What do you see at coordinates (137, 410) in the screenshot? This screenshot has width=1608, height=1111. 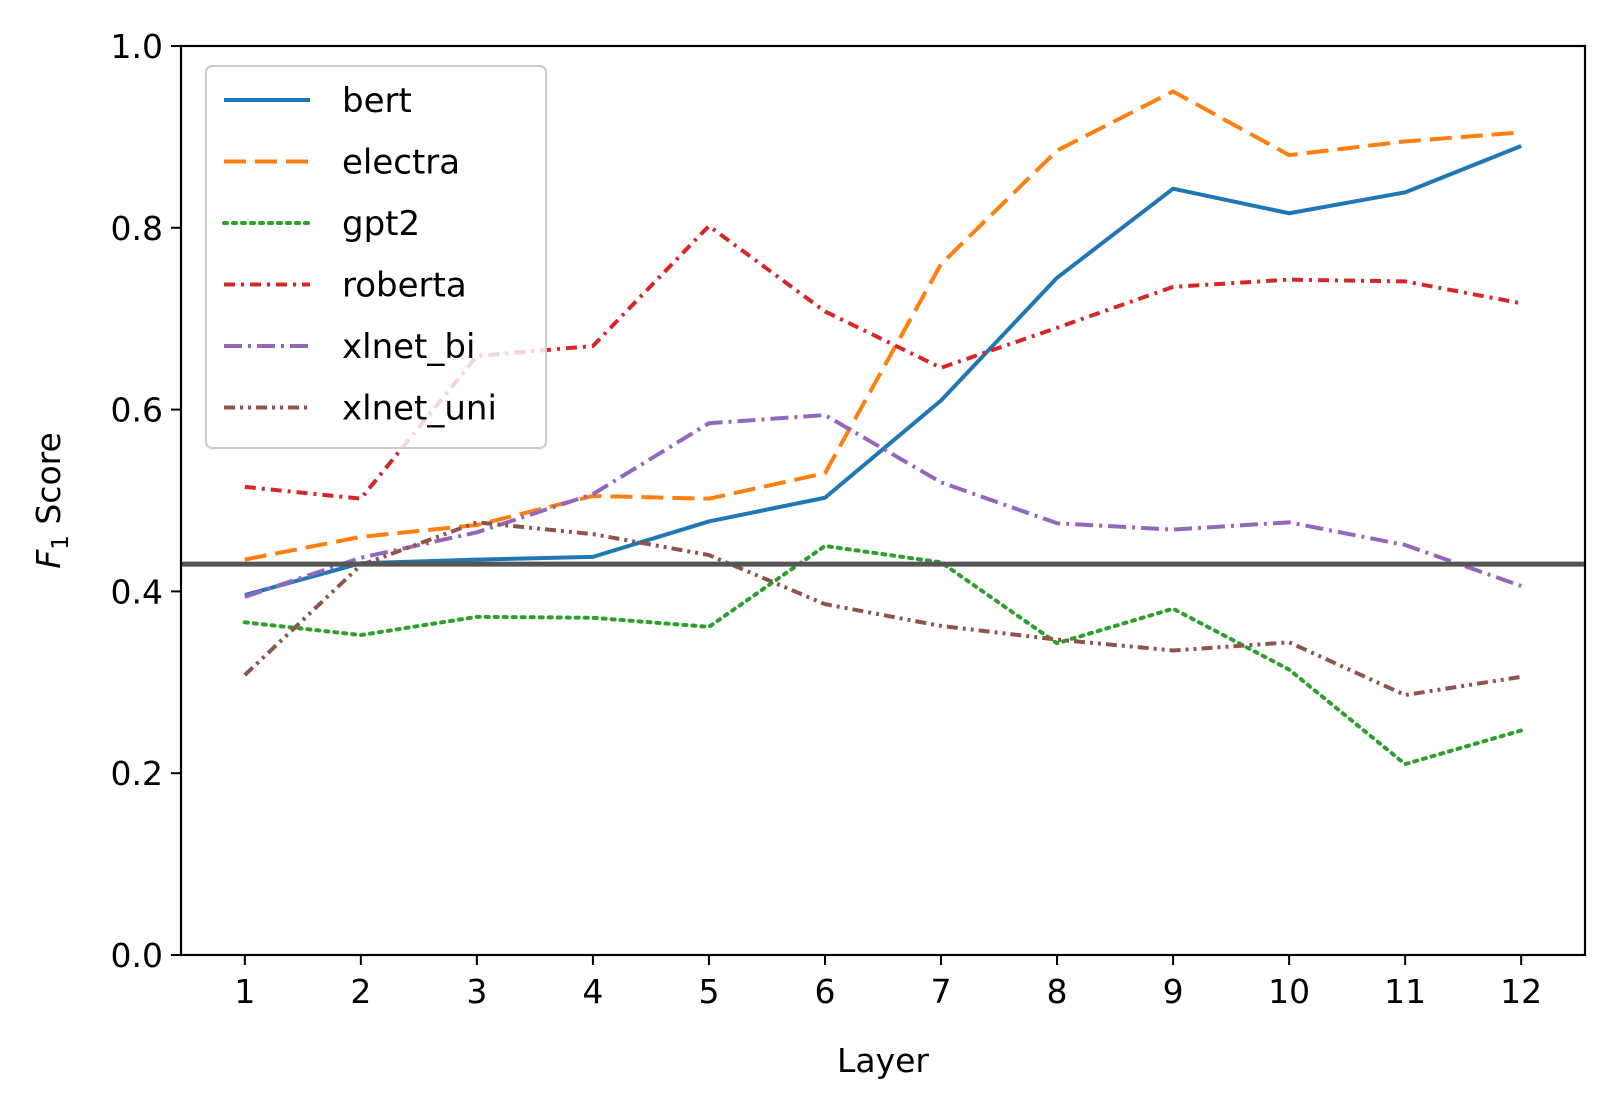 I see `y-tick-label: 0.6` at bounding box center [137, 410].